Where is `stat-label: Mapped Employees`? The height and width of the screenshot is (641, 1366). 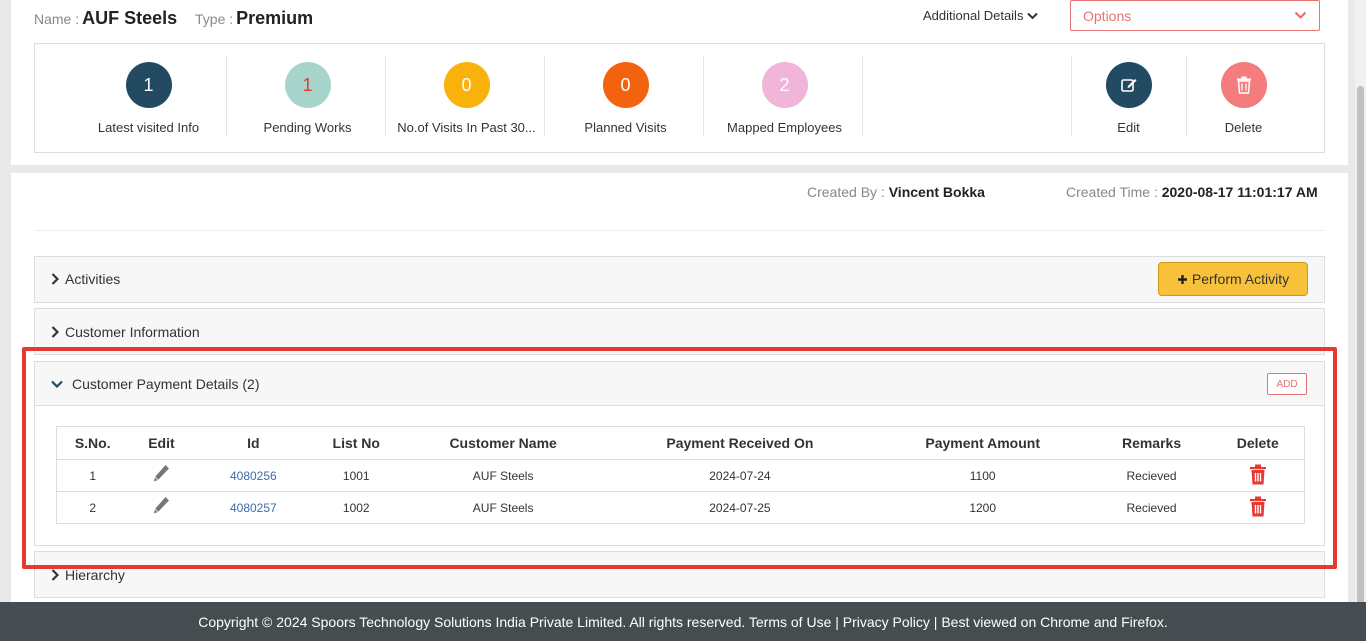 stat-label: Mapped Employees is located at coordinates (784, 127).